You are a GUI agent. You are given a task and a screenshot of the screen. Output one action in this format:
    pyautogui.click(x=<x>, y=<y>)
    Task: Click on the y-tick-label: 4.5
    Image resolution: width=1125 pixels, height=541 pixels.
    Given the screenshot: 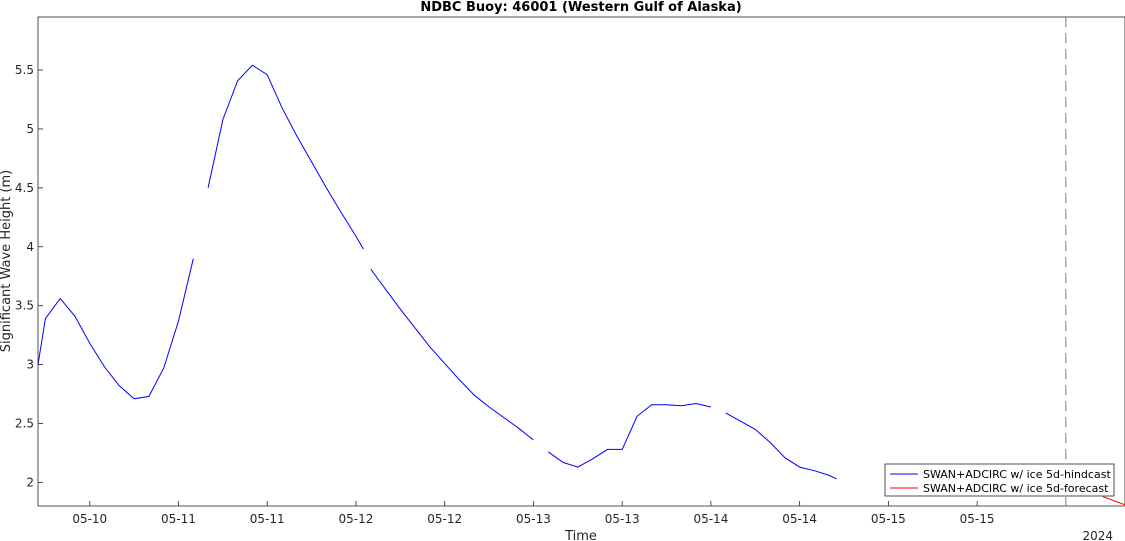 What is the action you would take?
    pyautogui.click(x=24, y=188)
    